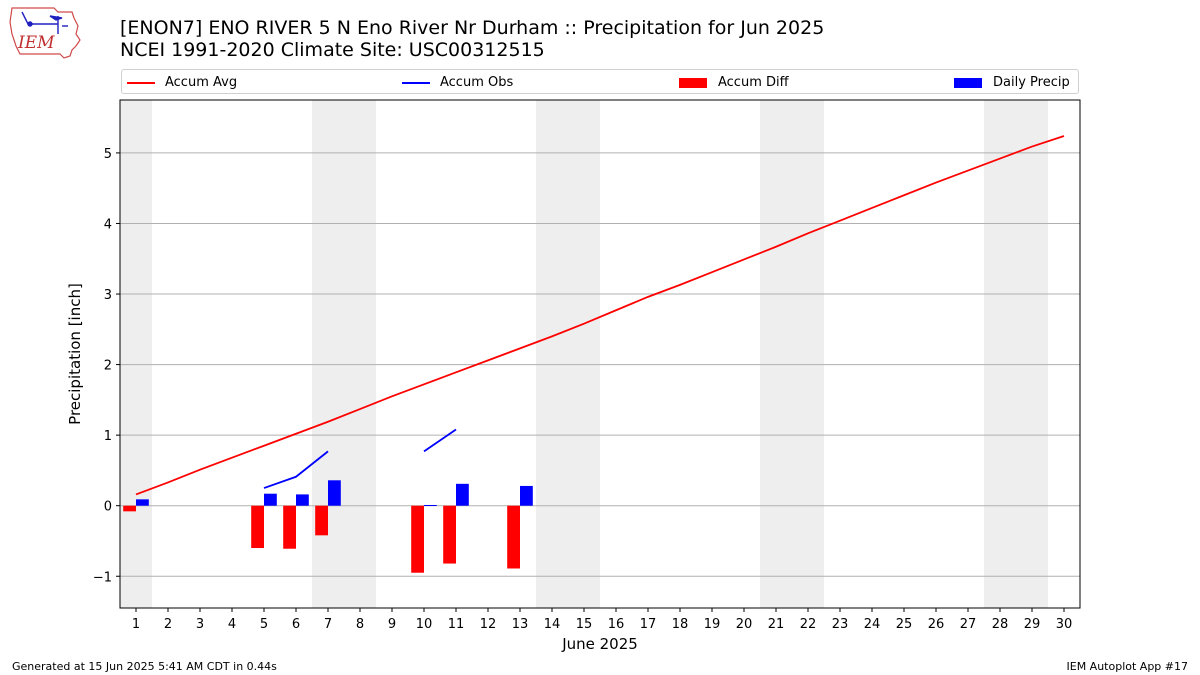 The image size is (1200, 675). I want to click on y-tick-label: 4, so click(108, 224).